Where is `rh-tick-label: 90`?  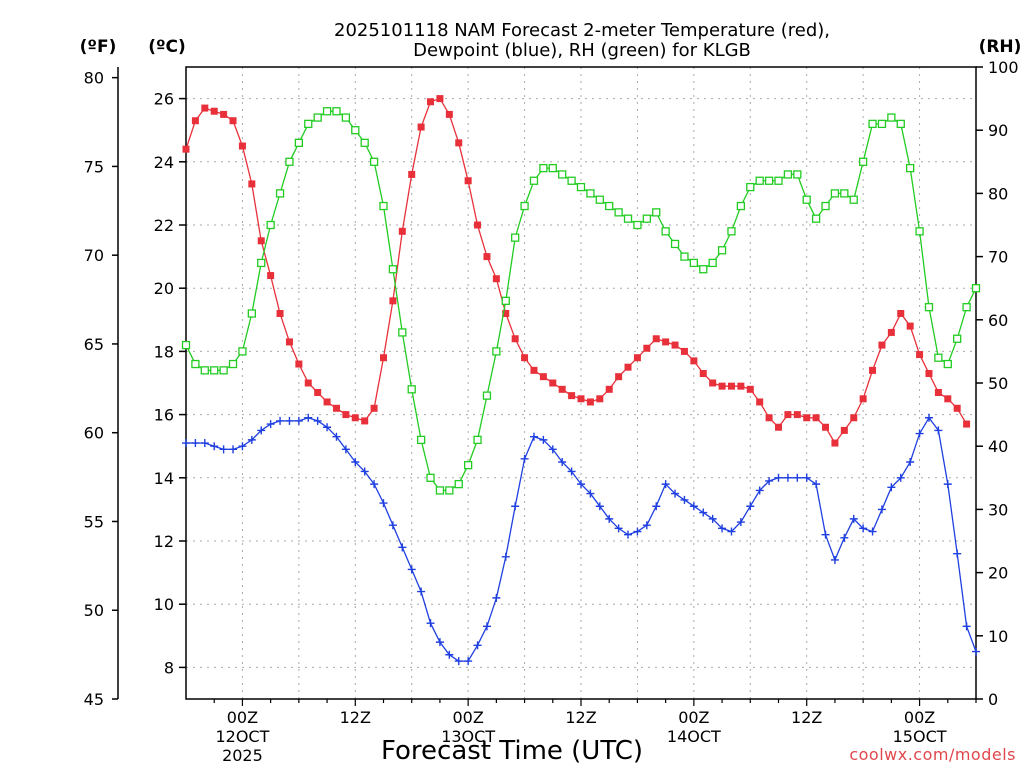 rh-tick-label: 90 is located at coordinates (998, 130).